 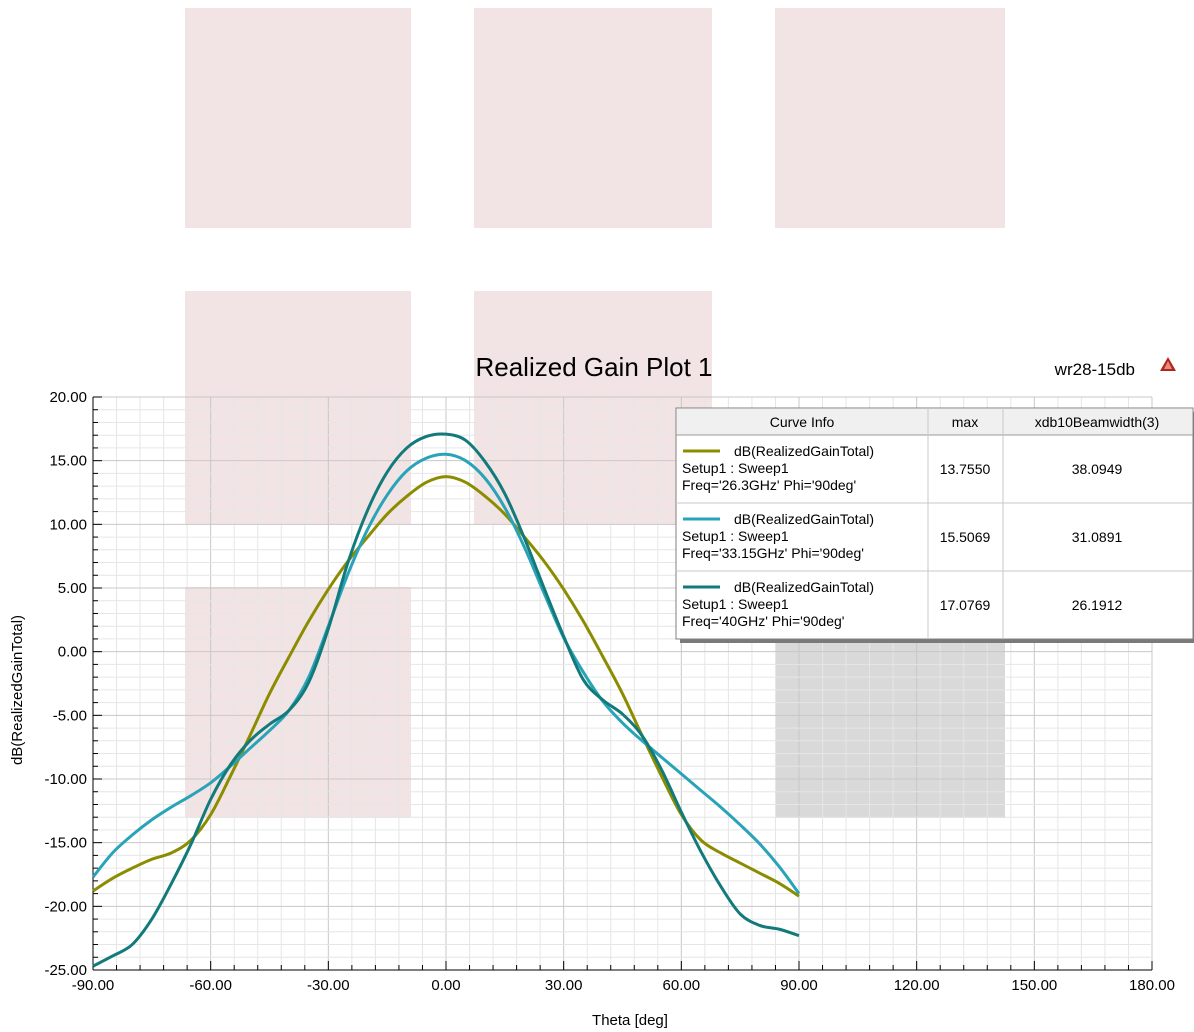 I want to click on x-tick-label: -60.00, so click(x=210, y=985).